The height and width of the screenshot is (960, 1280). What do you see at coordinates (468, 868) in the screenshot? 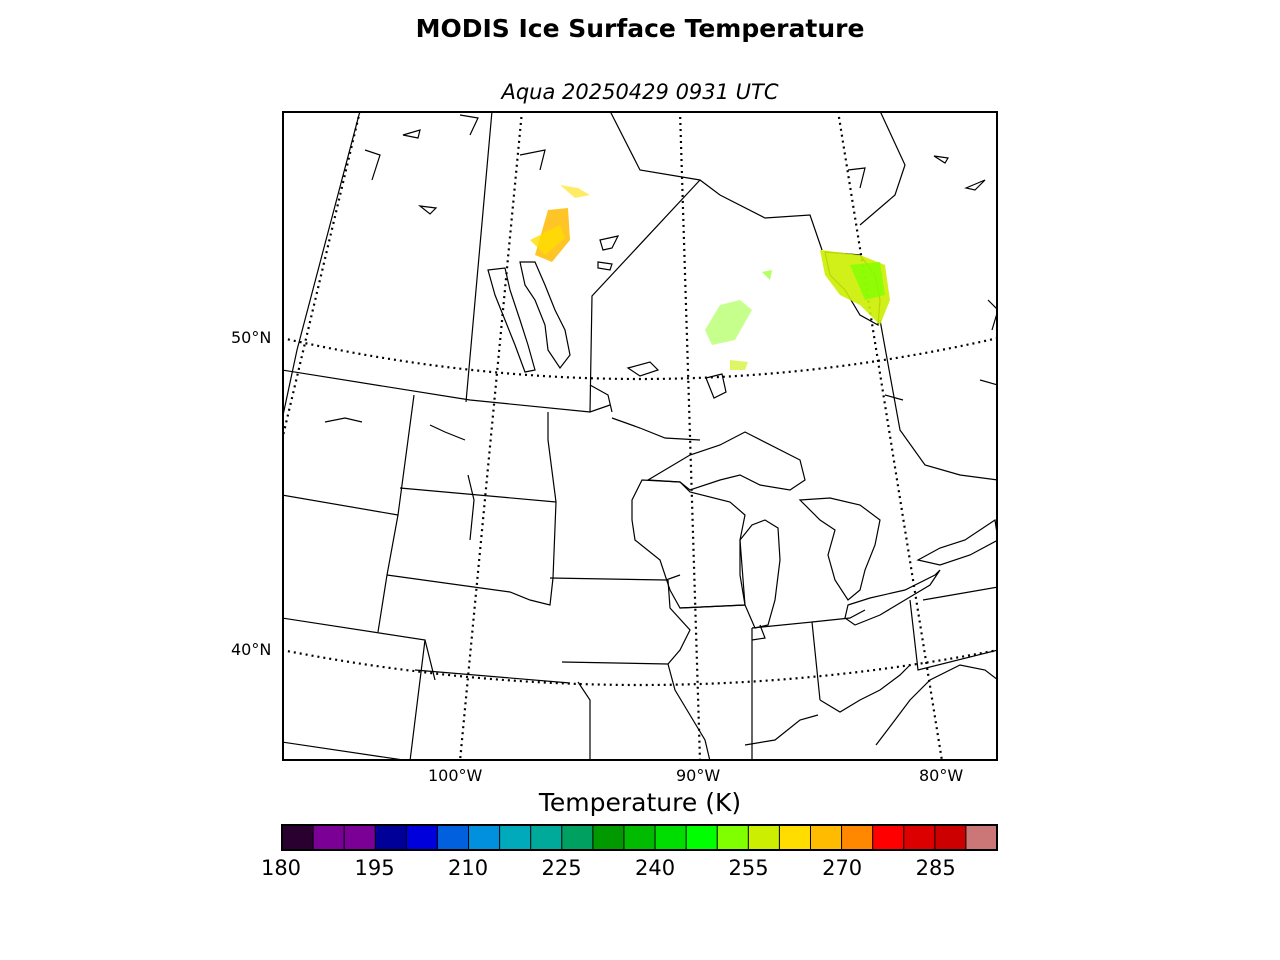
I see `colorbar-tick-label: 210` at bounding box center [468, 868].